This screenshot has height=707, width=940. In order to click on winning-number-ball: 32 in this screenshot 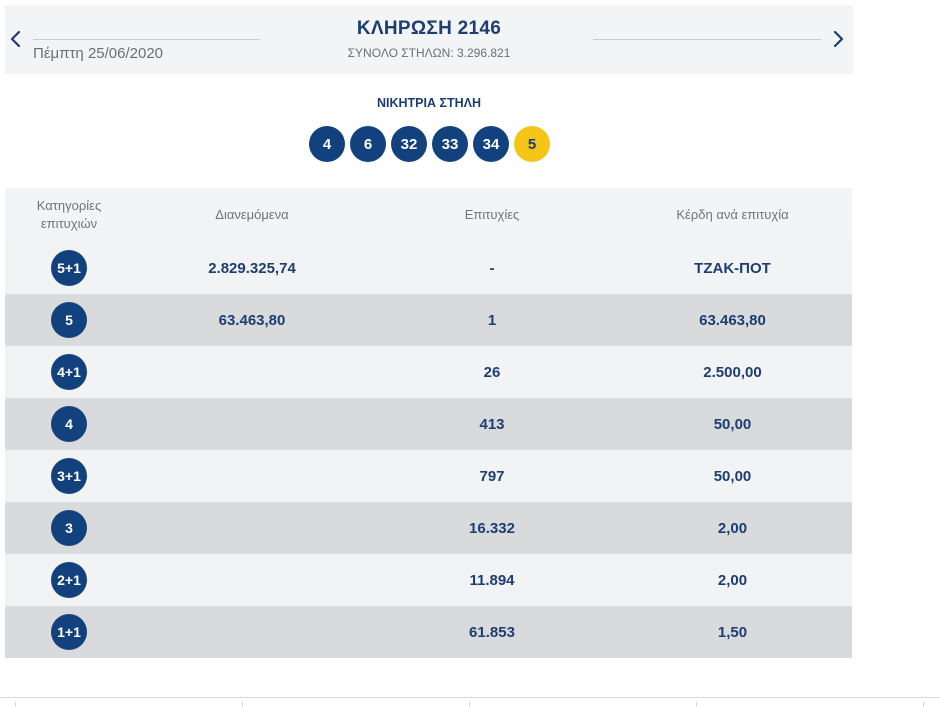, I will do `click(409, 144)`.